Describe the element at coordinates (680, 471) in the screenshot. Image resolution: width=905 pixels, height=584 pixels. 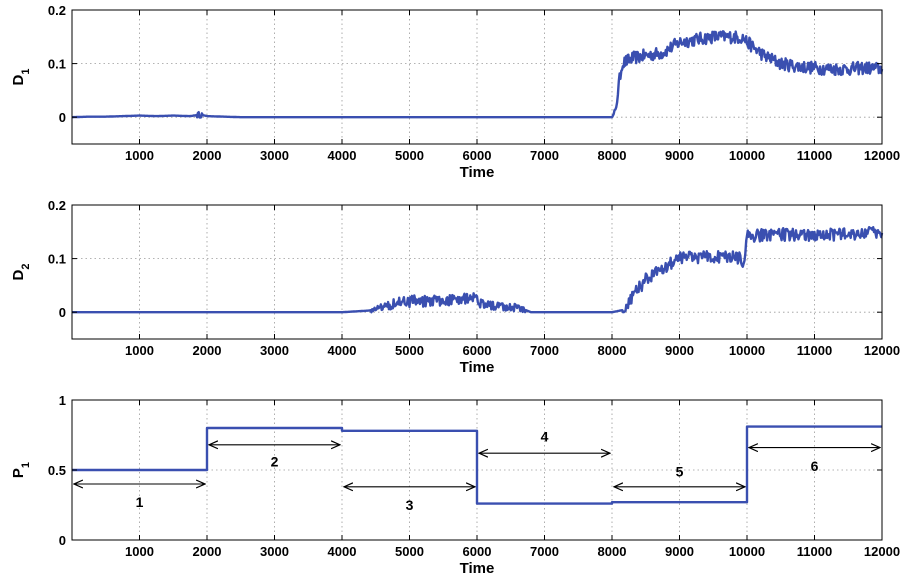
I see `segment-label: 5` at that location.